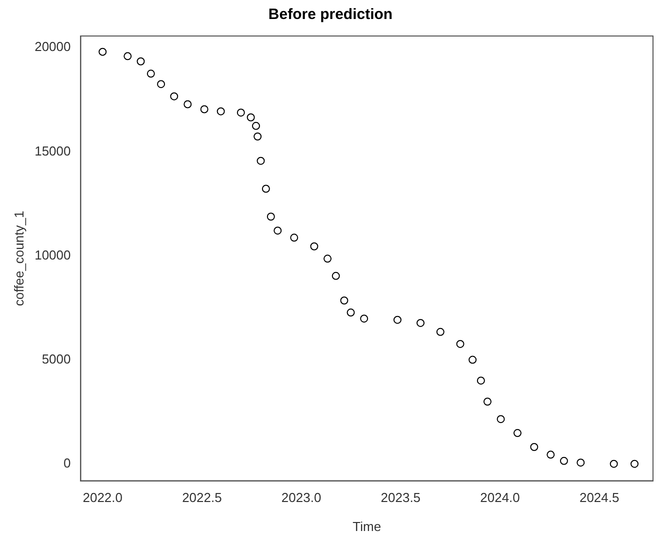 The image size is (661, 547). Describe the element at coordinates (52, 254) in the screenshot. I see `y-tick-label: 10000` at that location.